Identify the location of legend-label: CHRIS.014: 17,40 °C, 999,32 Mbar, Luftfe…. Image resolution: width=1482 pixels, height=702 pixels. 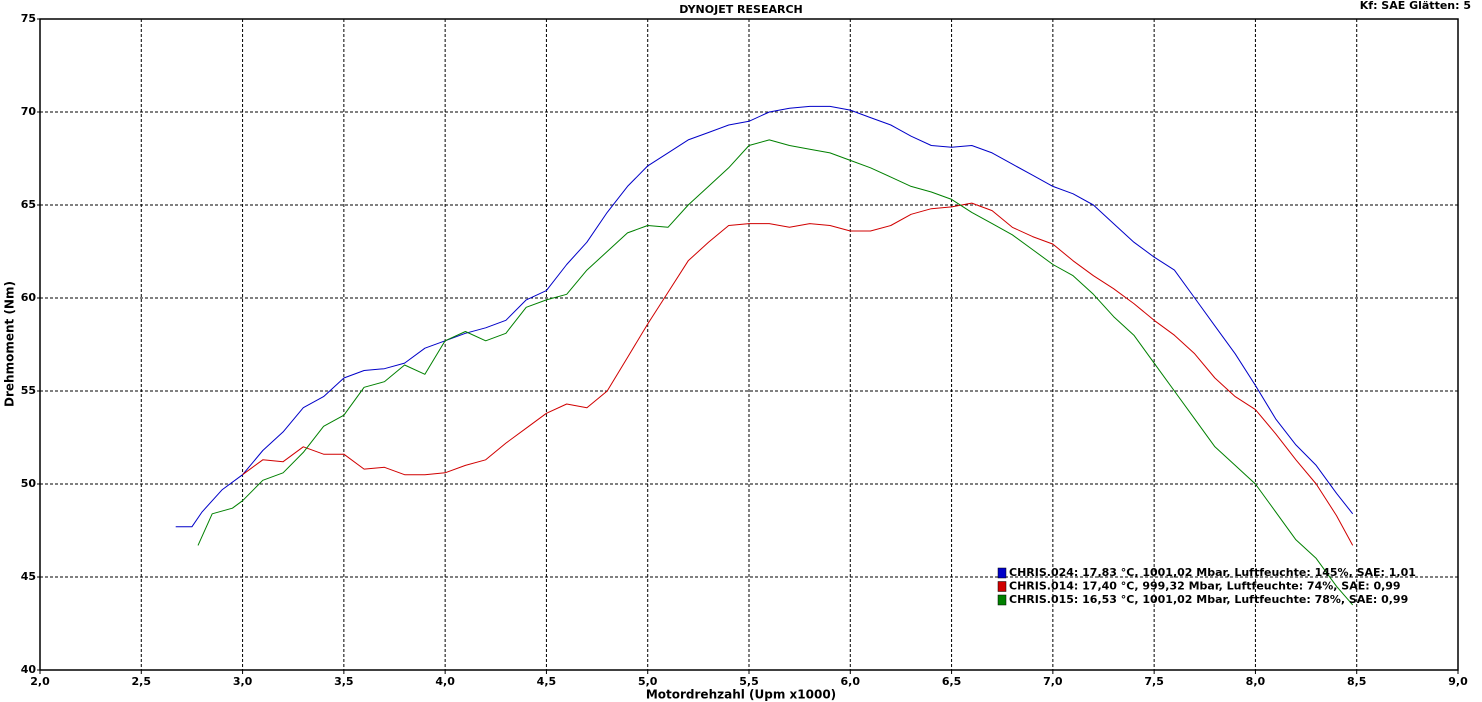
(1205, 586).